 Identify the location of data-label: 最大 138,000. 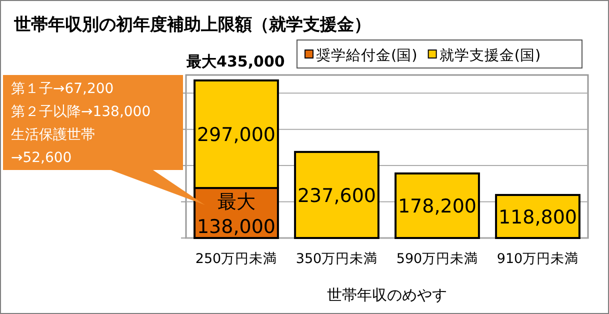
(236, 214).